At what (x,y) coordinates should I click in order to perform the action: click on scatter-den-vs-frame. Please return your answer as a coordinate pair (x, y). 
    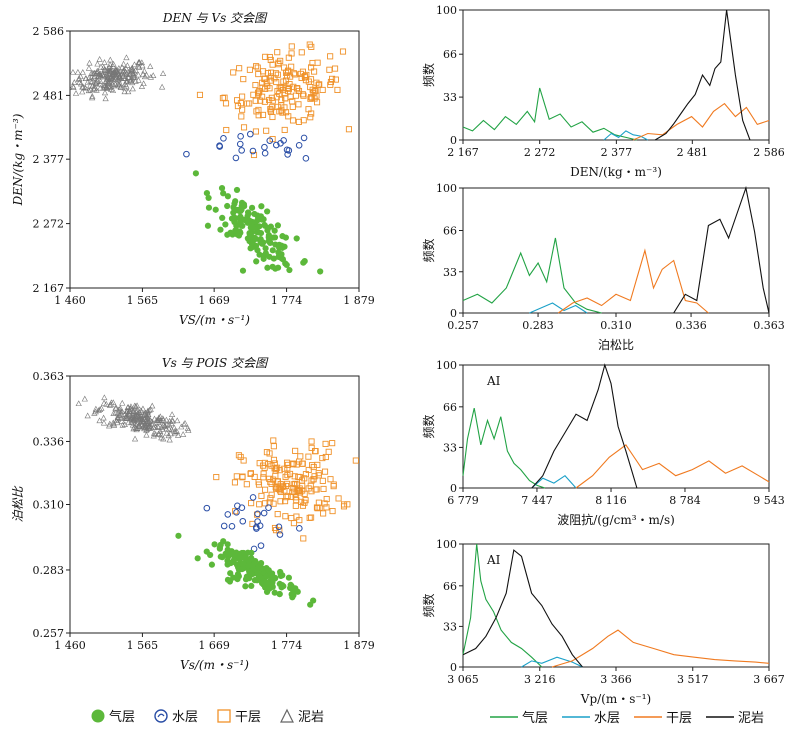
    Looking at the image, I should click on (214, 159).